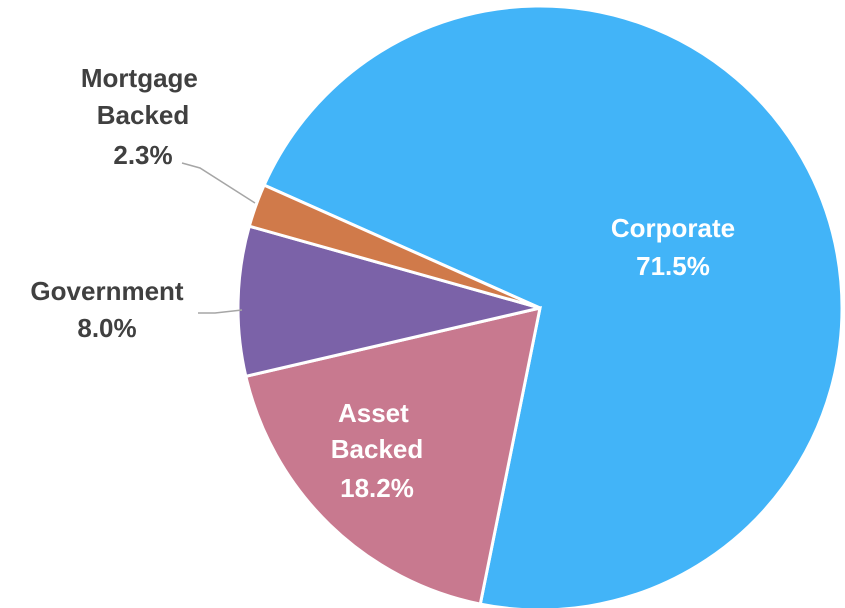 Image resolution: width=845 pixels, height=608 pixels. What do you see at coordinates (673, 228) in the screenshot?
I see `slice-label: Corporate` at bounding box center [673, 228].